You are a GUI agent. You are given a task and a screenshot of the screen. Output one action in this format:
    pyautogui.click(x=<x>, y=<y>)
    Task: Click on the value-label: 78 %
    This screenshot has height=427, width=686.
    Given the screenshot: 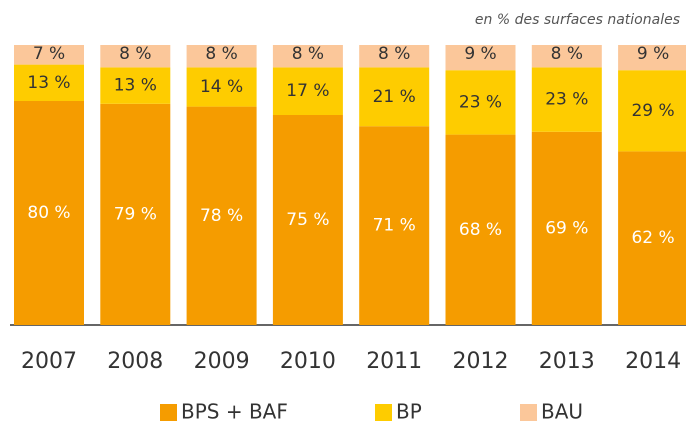 What is the action you would take?
    pyautogui.click(x=221, y=216)
    